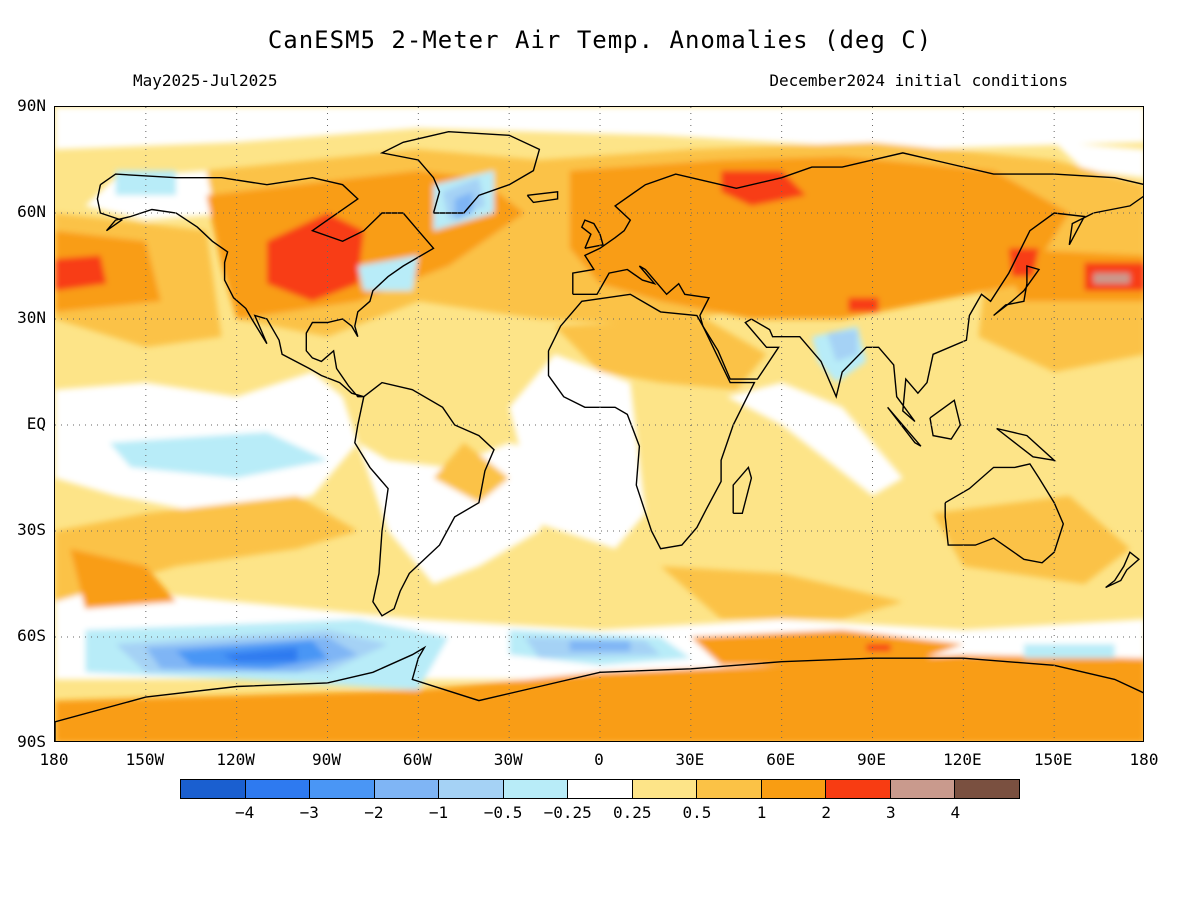  Describe the element at coordinates (826, 812) in the screenshot. I see `colorbar-label: 2` at that location.